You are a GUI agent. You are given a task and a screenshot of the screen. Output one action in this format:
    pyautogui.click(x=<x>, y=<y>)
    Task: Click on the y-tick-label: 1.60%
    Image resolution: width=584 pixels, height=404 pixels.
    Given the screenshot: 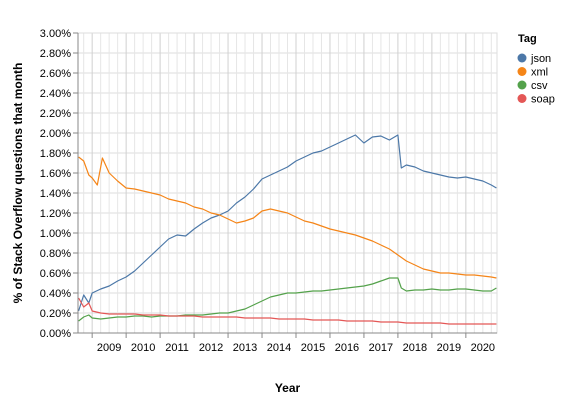 What is the action you would take?
    pyautogui.click(x=55, y=174)
    